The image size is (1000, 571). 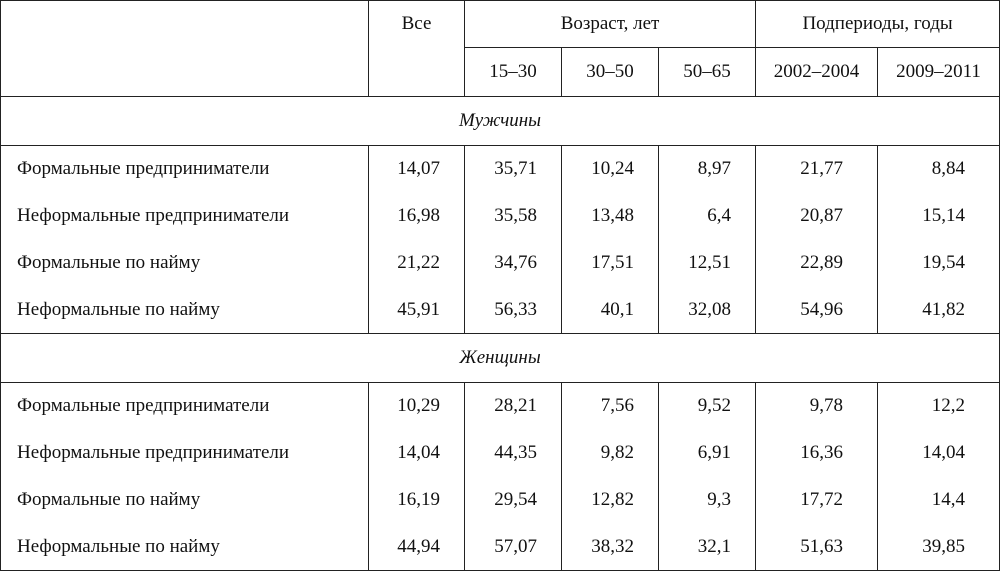 What do you see at coordinates (817, 500) in the screenshot?
I see `value-cell: 17,72` at bounding box center [817, 500].